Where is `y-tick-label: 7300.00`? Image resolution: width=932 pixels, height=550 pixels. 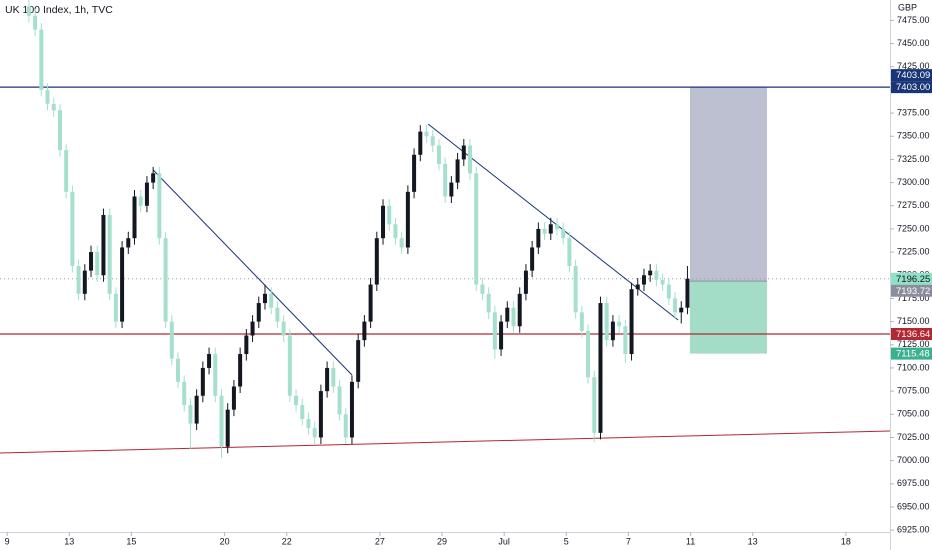
y-tick-label: 7300.00 is located at coordinates (913, 182).